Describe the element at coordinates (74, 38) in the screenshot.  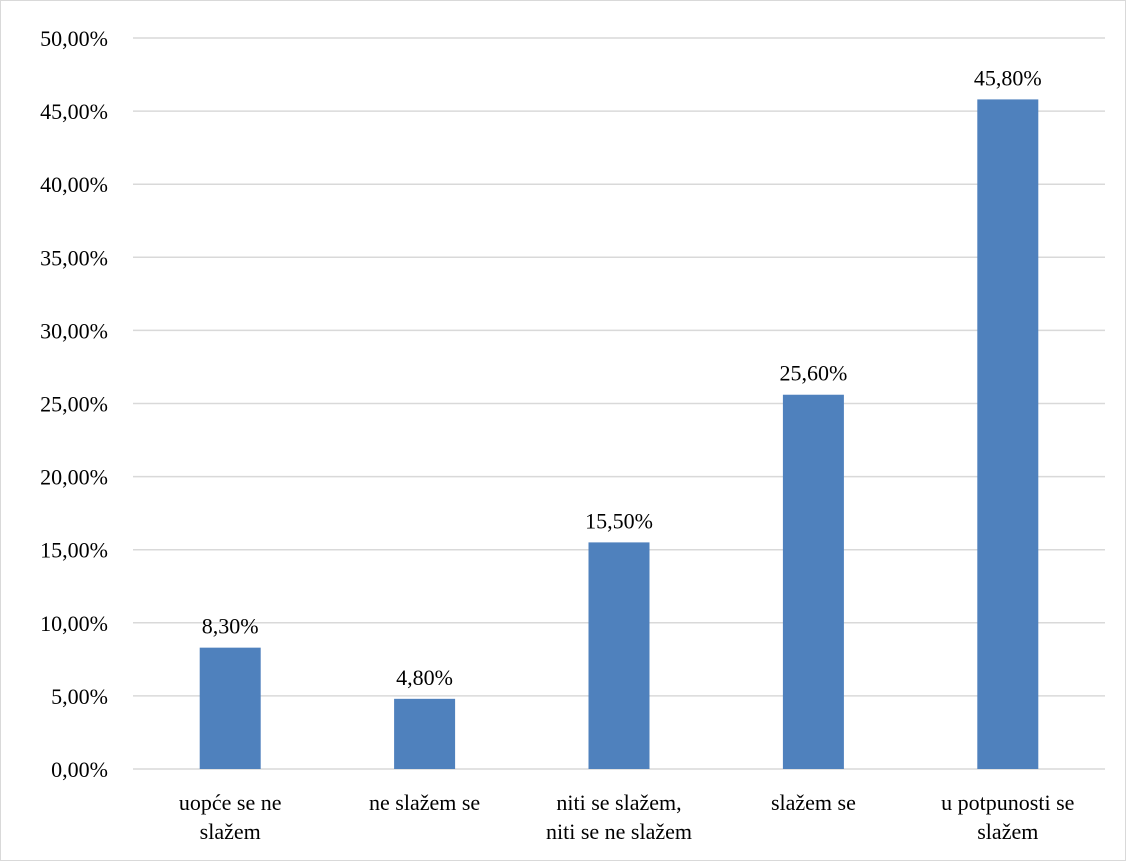
I see `y-tick-label: 50,00%` at that location.